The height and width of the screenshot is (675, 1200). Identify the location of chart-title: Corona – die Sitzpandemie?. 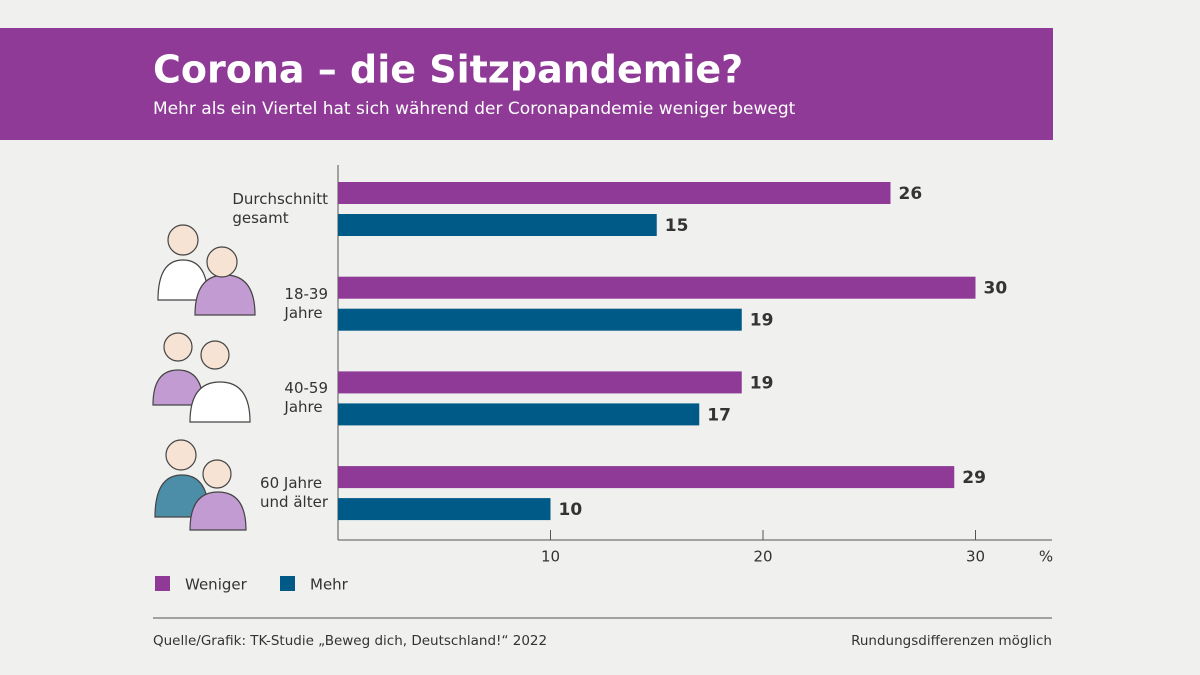
(448, 70).